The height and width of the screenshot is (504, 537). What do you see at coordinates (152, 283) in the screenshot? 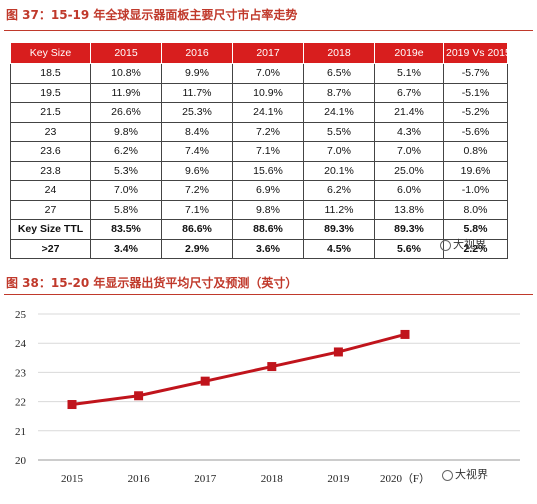
I see `figure-38-title: 图 38：15-20 年显示器出货平均尺寸及预测（英寸）` at bounding box center [152, 283].